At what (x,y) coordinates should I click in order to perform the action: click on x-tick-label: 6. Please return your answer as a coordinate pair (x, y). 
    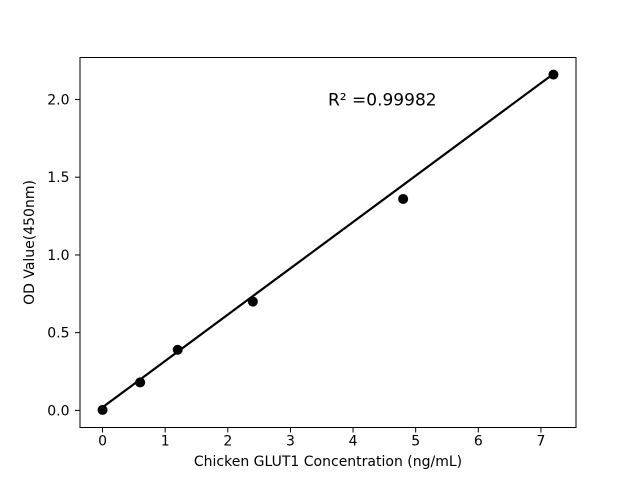
    Looking at the image, I should click on (478, 442).